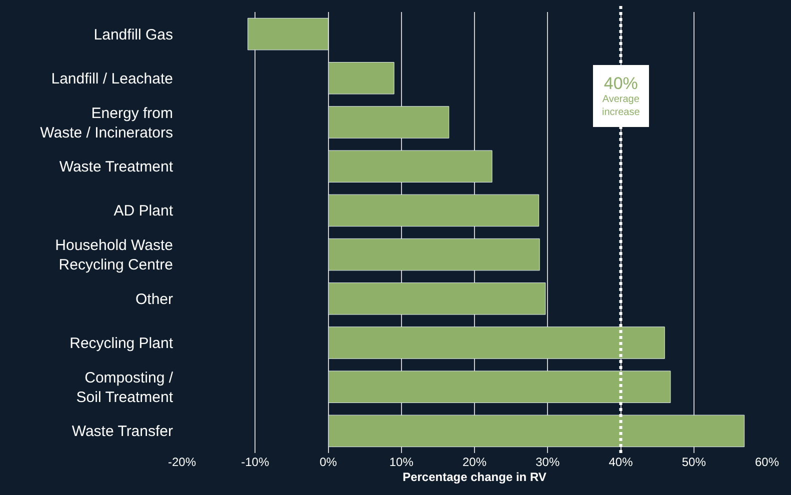  I want to click on y-tick-label: Recycling Plant, so click(122, 343).